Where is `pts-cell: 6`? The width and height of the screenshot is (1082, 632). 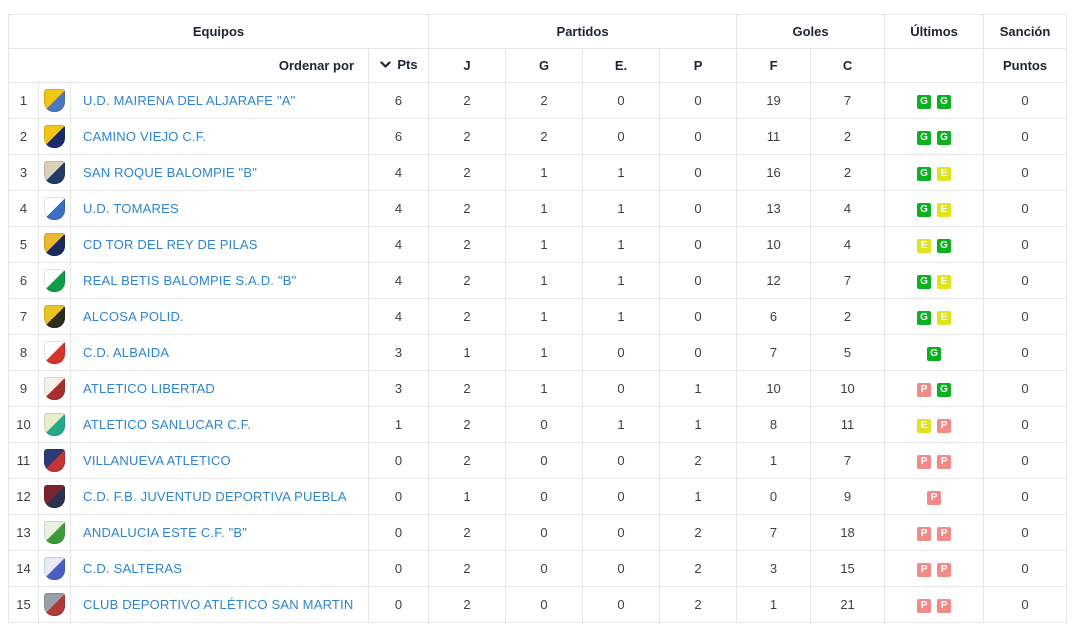
pts-cell: 6 is located at coordinates (398, 136).